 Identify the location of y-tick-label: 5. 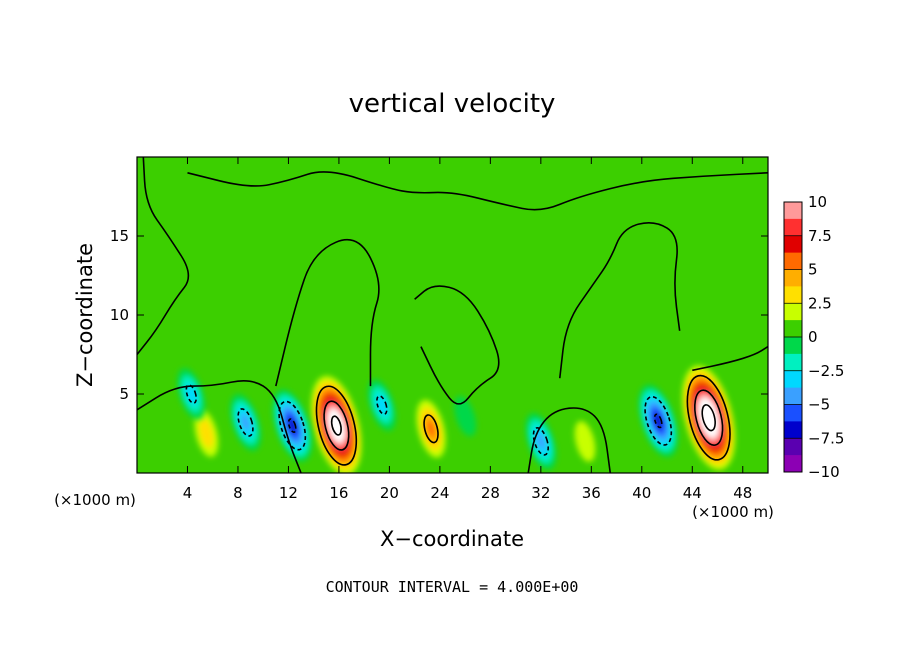
(124, 394).